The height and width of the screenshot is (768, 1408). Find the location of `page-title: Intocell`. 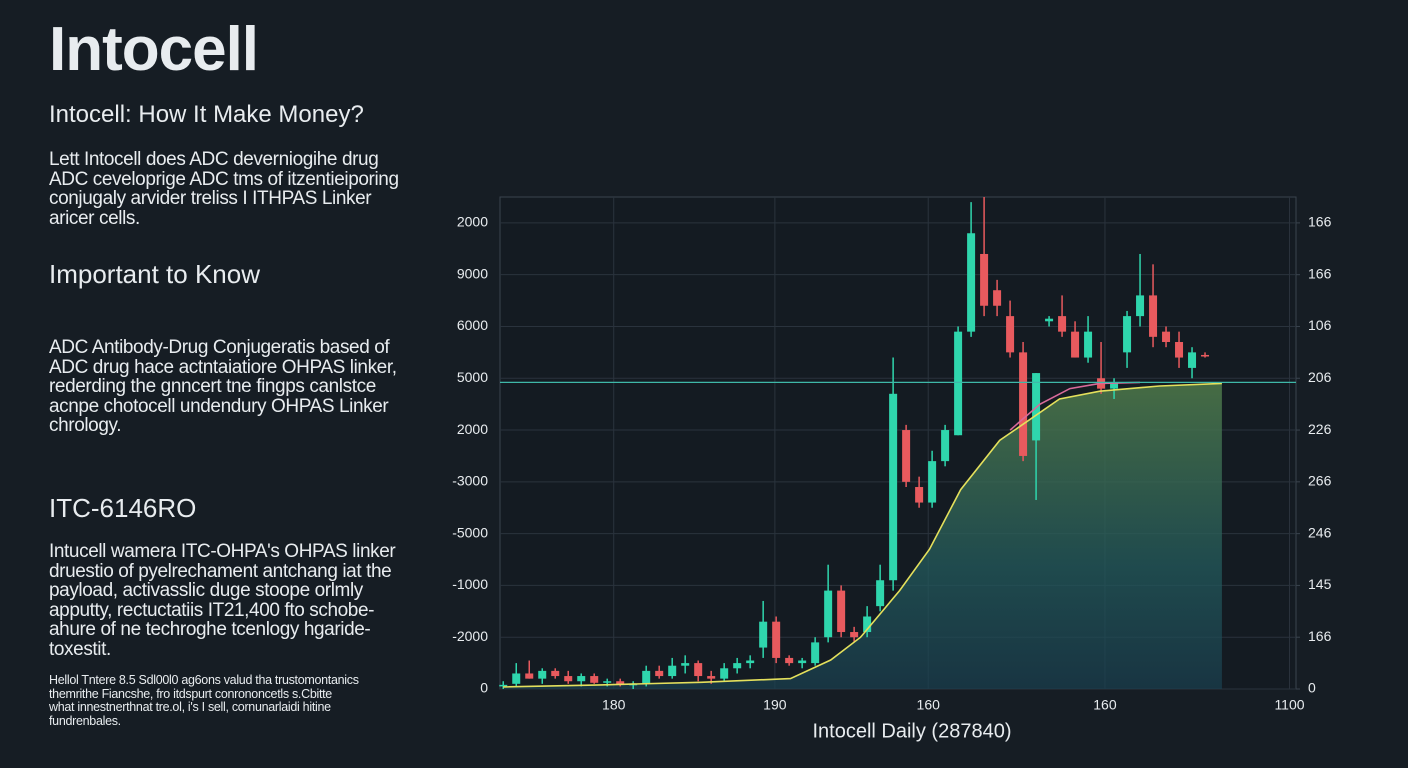

page-title: Intocell is located at coordinates (154, 49).